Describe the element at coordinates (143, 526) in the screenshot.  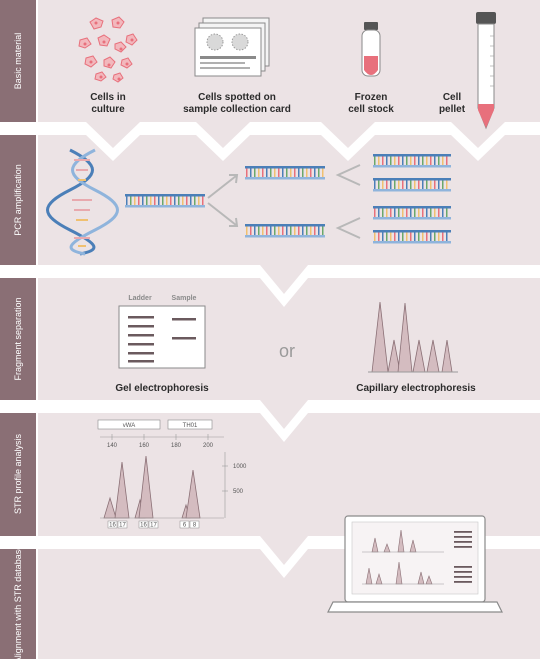
I see `allele-box-3: 16` at that location.